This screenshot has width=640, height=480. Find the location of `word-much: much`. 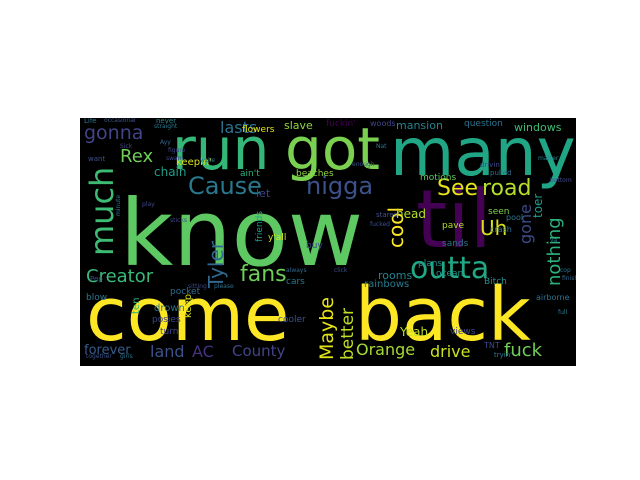

word-much: much is located at coordinates (102, 211).